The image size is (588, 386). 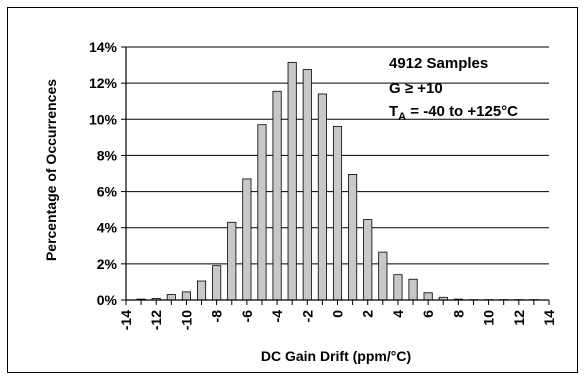 What do you see at coordinates (489, 318) in the screenshot?
I see `x-tick-label: 10` at bounding box center [489, 318].